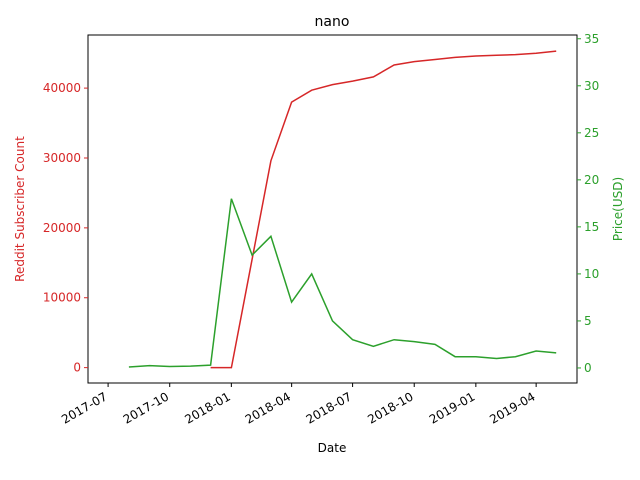  What do you see at coordinates (207, 407) in the screenshot?
I see `x-tick-label: 2018-01` at bounding box center [207, 407].